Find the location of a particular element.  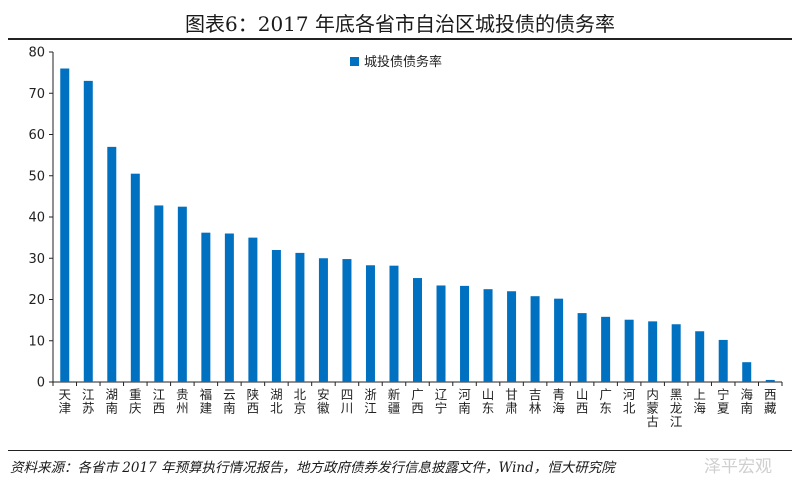

x-tick-label-湖北: 湖北 is located at coordinates (276, 401).